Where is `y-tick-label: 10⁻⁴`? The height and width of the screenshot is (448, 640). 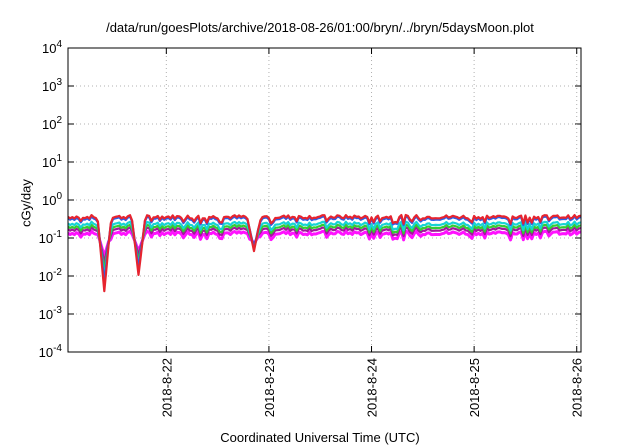 y-tick-label: 10⁻⁴ is located at coordinates (51, 351).